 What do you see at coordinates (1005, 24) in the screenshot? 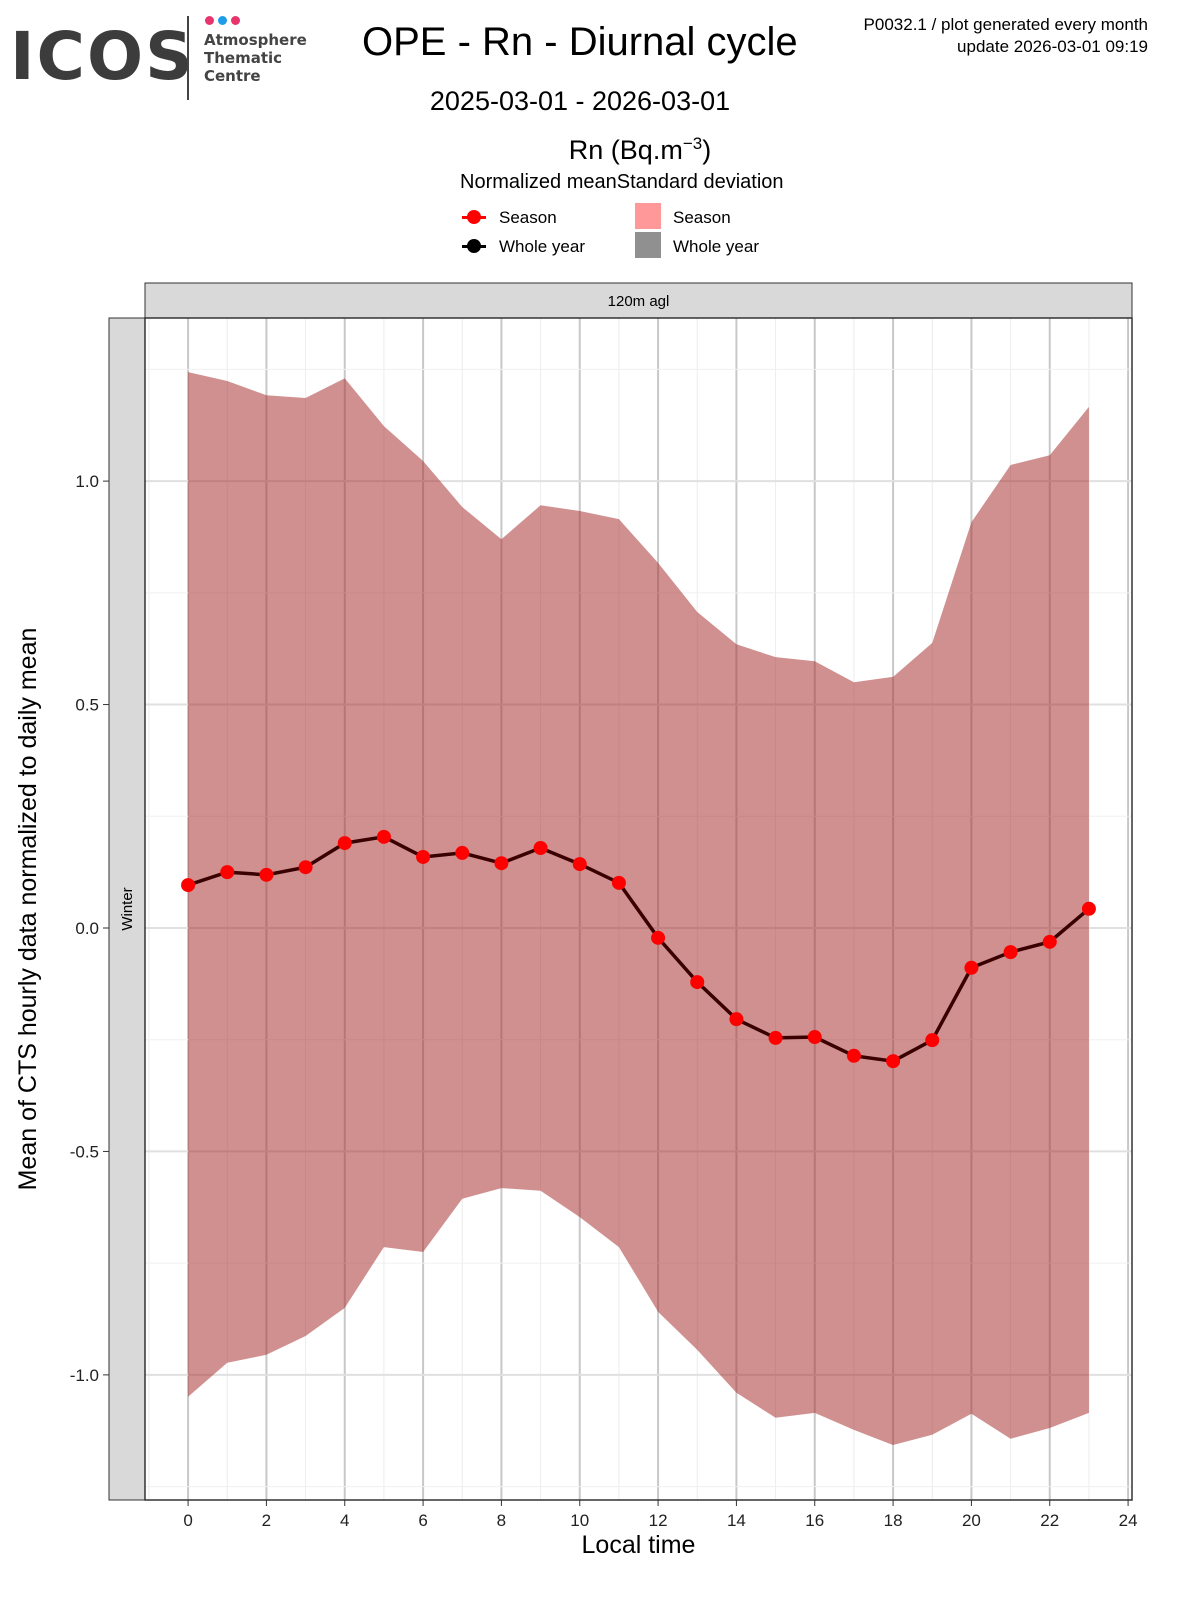
I see `meta-line: P0032.1 / plot generated every month` at bounding box center [1005, 24].